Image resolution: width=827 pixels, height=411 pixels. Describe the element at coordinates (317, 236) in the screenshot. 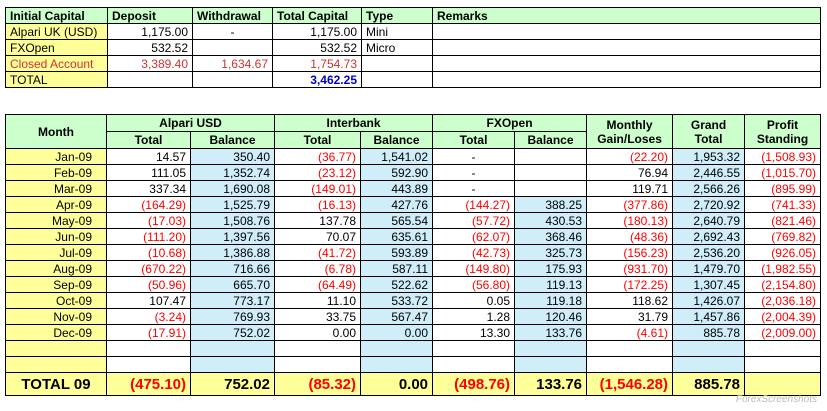

I see `interbank-total-cell: 70.07` at that location.